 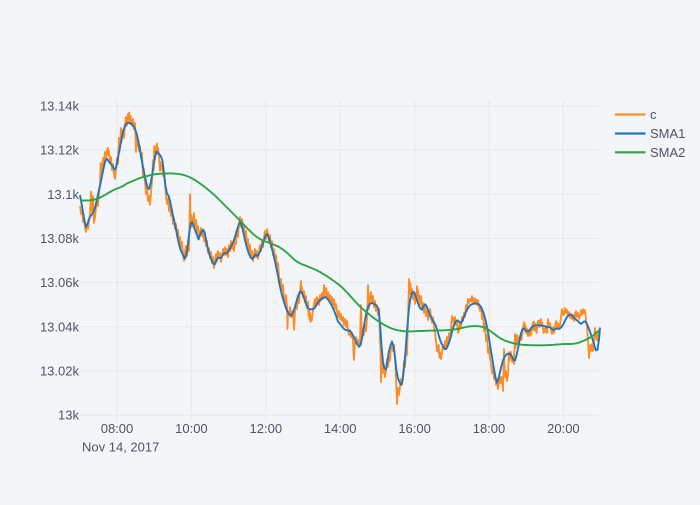 What do you see at coordinates (563, 428) in the screenshot?
I see `svg-text: 20:00` at bounding box center [563, 428].